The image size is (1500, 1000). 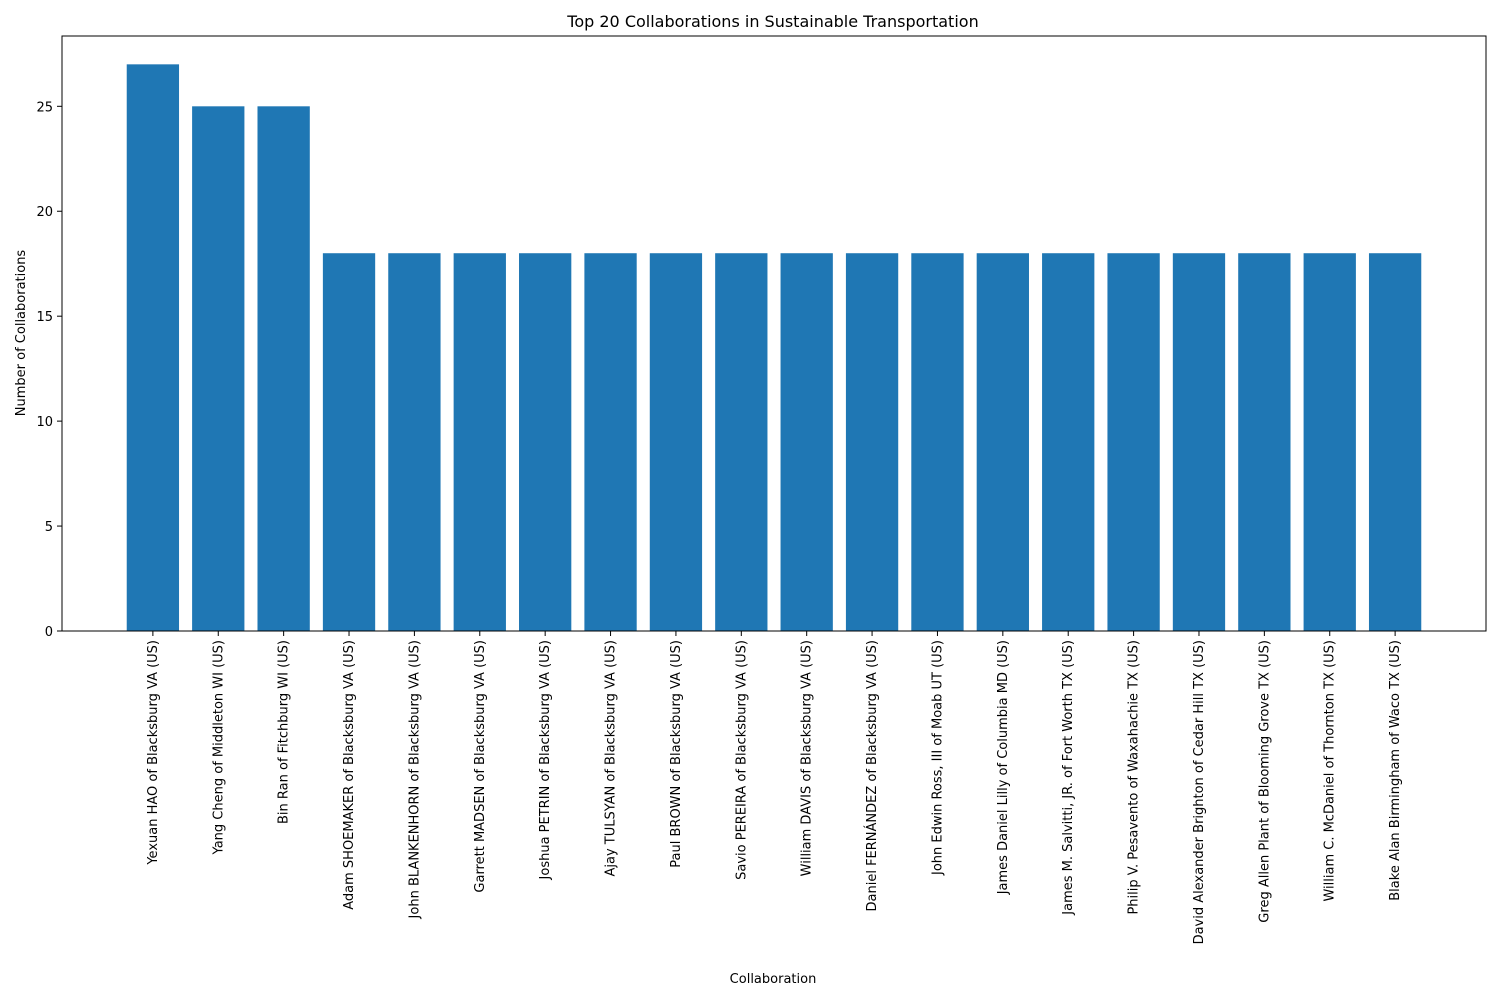 What do you see at coordinates (773, 979) in the screenshot?
I see `x-axis-label: Collaboration` at bounding box center [773, 979].